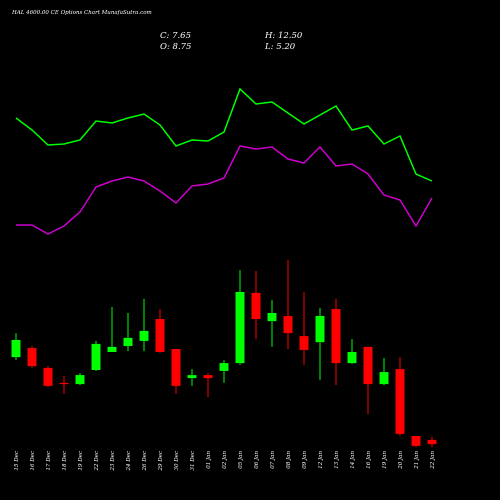 This screenshot has height=500, width=500. Describe the element at coordinates (337, 460) in the screenshot. I see `x-tick-label: 13 Jan` at that location.